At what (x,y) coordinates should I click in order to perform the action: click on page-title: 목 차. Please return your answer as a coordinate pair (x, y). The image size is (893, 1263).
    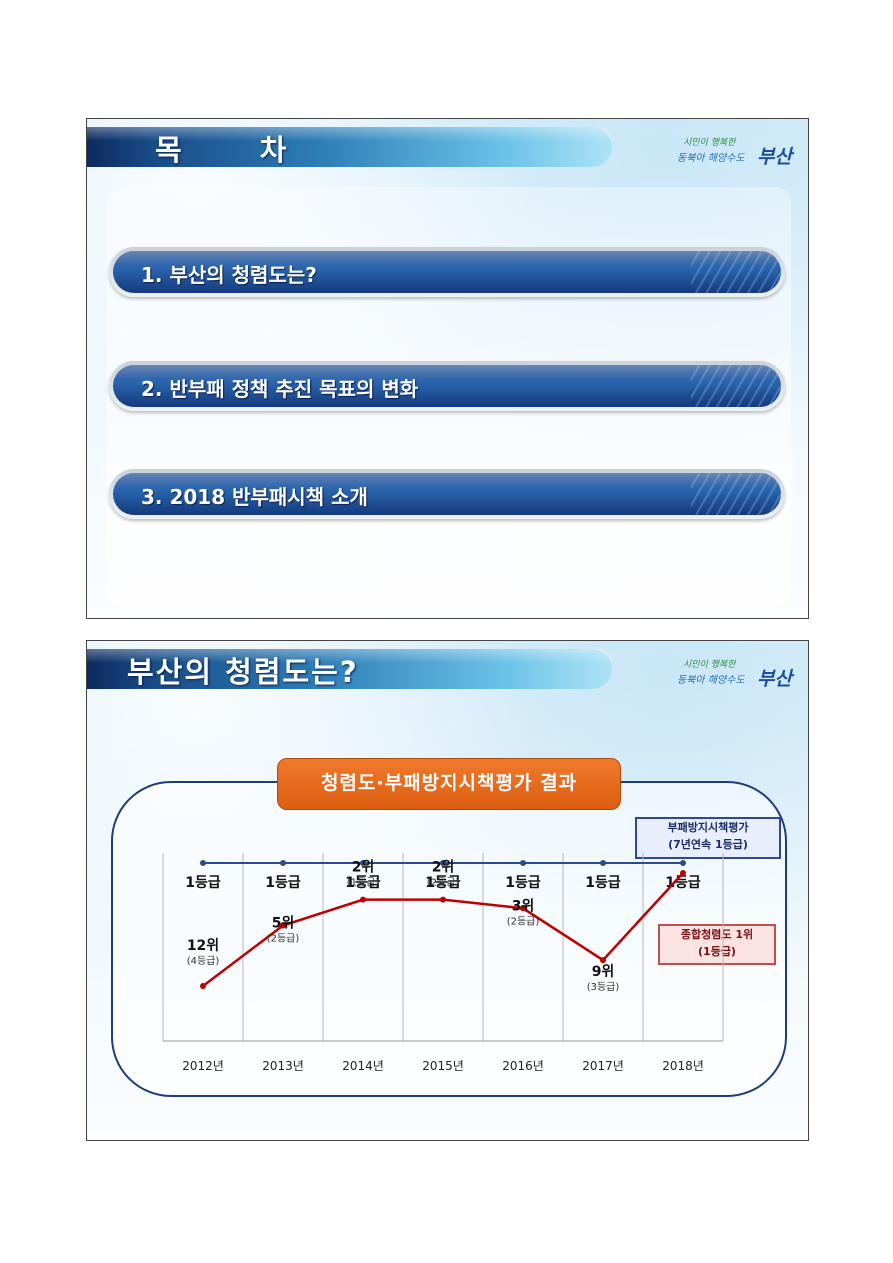
    Looking at the image, I should click on (238, 150).